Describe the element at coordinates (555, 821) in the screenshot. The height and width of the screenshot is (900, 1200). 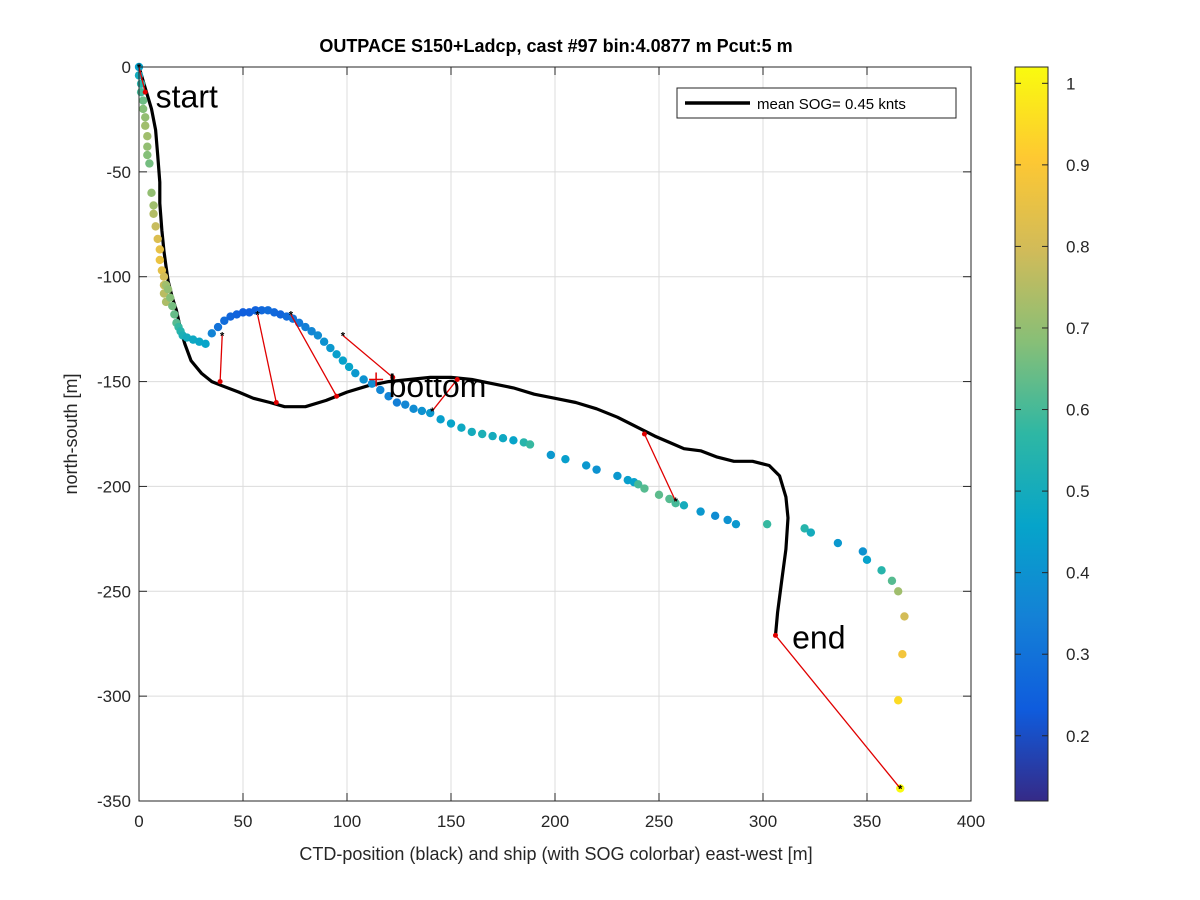
I see `x-tick-label: 200` at that location.